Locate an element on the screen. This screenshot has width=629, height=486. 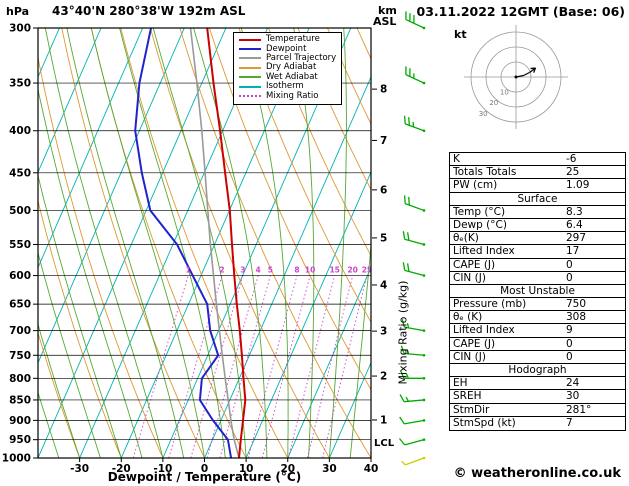
mixing-ratio-value-label: 15 is located at coordinates (334, 270).